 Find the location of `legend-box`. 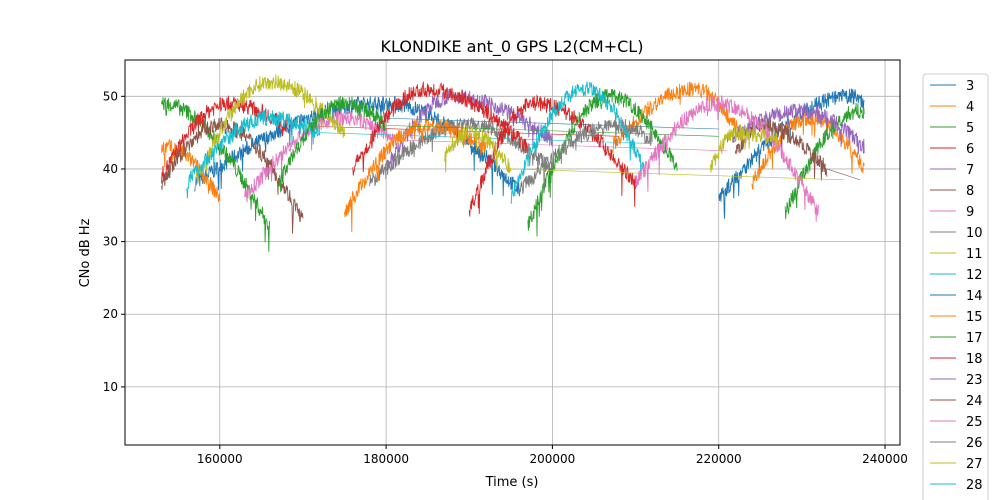

legend-box is located at coordinates (955, 286).